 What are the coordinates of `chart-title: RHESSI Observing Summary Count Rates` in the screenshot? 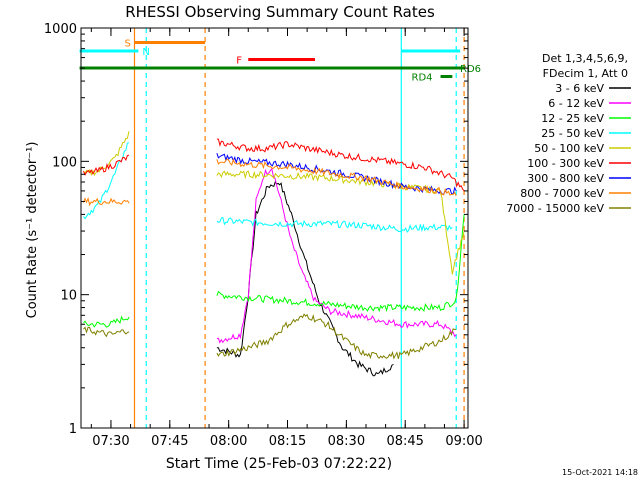 It's located at (280, 12).